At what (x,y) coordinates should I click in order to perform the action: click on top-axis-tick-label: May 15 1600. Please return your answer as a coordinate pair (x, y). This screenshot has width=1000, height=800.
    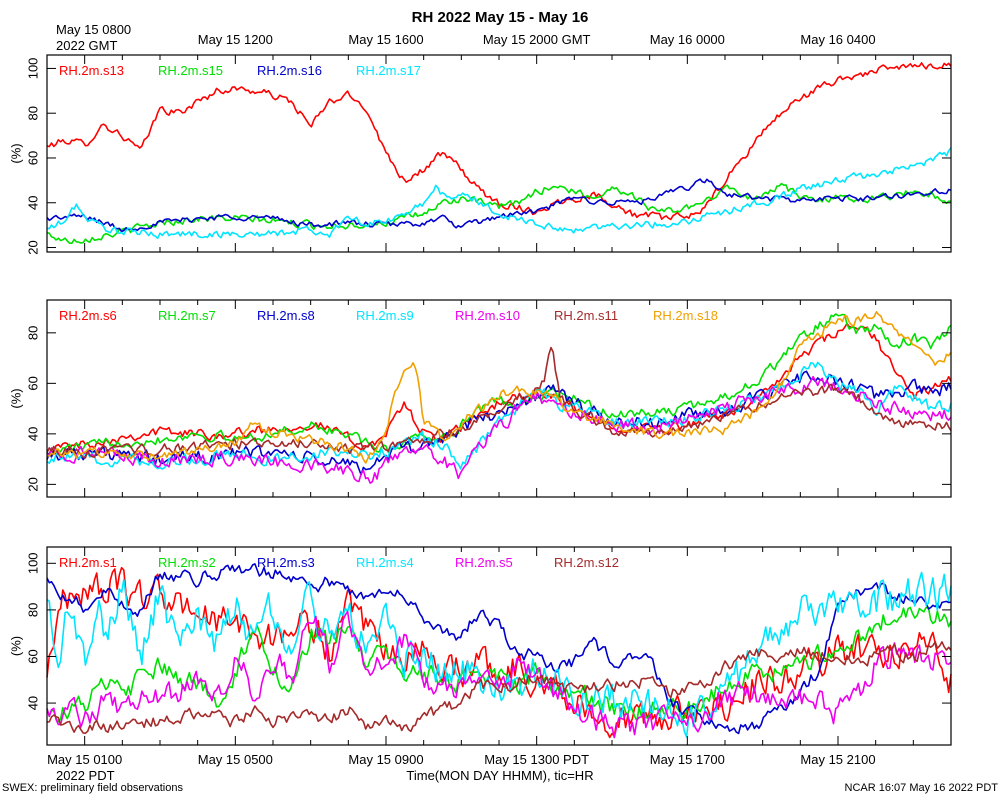
    Looking at the image, I should click on (385, 39).